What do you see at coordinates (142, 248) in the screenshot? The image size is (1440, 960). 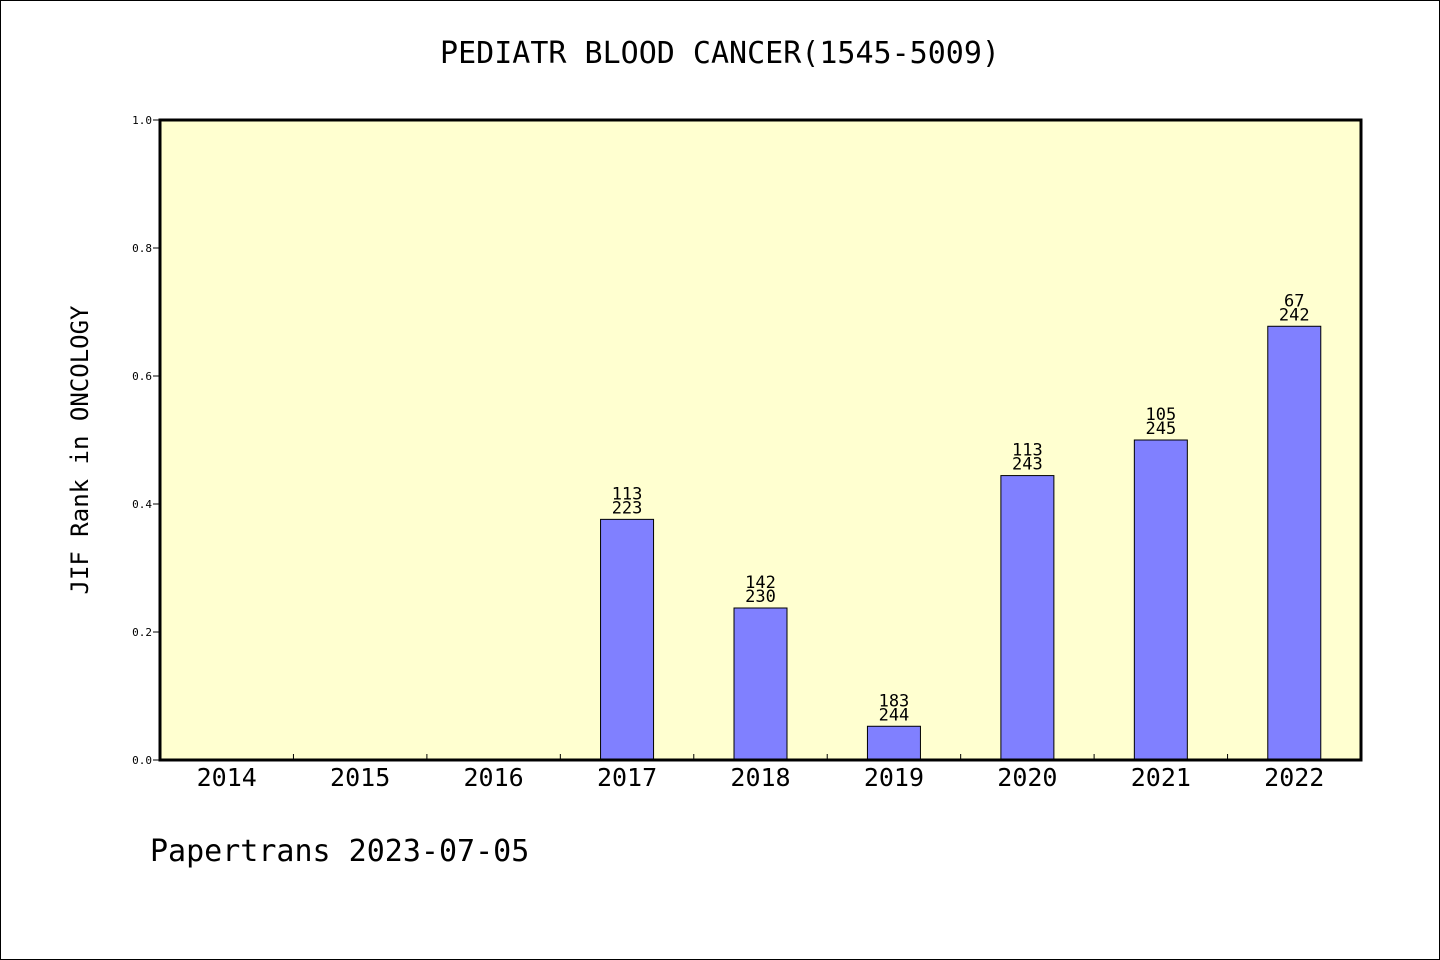 I see `y-tick-label: 0.8` at bounding box center [142, 248].